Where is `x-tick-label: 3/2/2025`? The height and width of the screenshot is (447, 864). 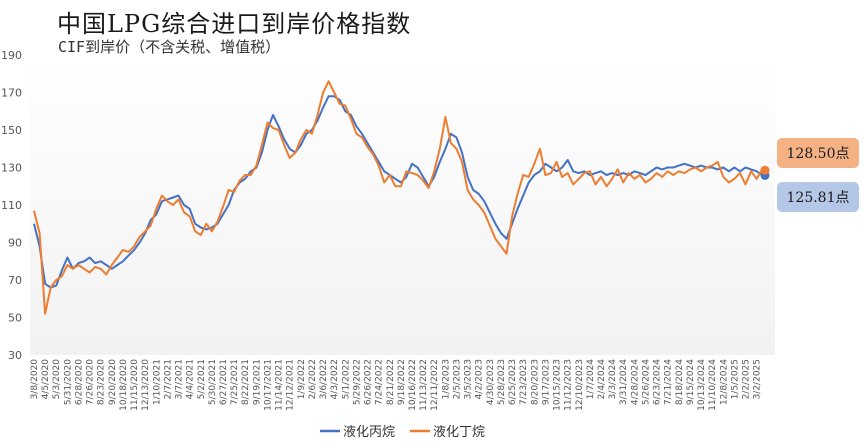 x-tick-label: 3/2/2025 is located at coordinates (758, 379).